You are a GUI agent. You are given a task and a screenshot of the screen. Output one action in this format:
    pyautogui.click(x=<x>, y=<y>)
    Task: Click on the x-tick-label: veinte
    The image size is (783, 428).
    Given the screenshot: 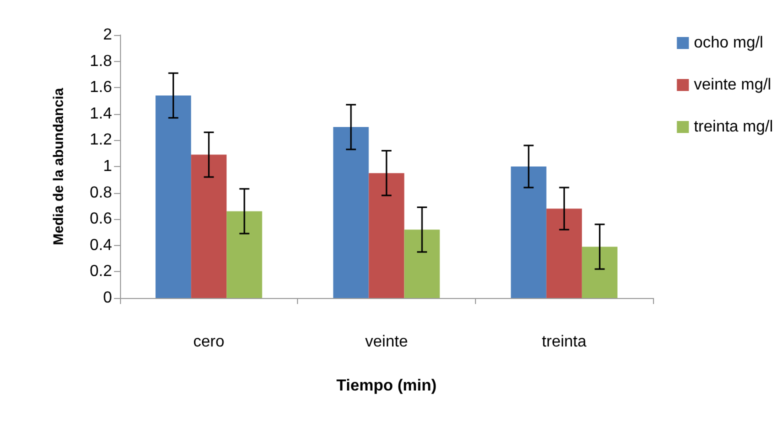 What is the action you would take?
    pyautogui.click(x=386, y=342)
    